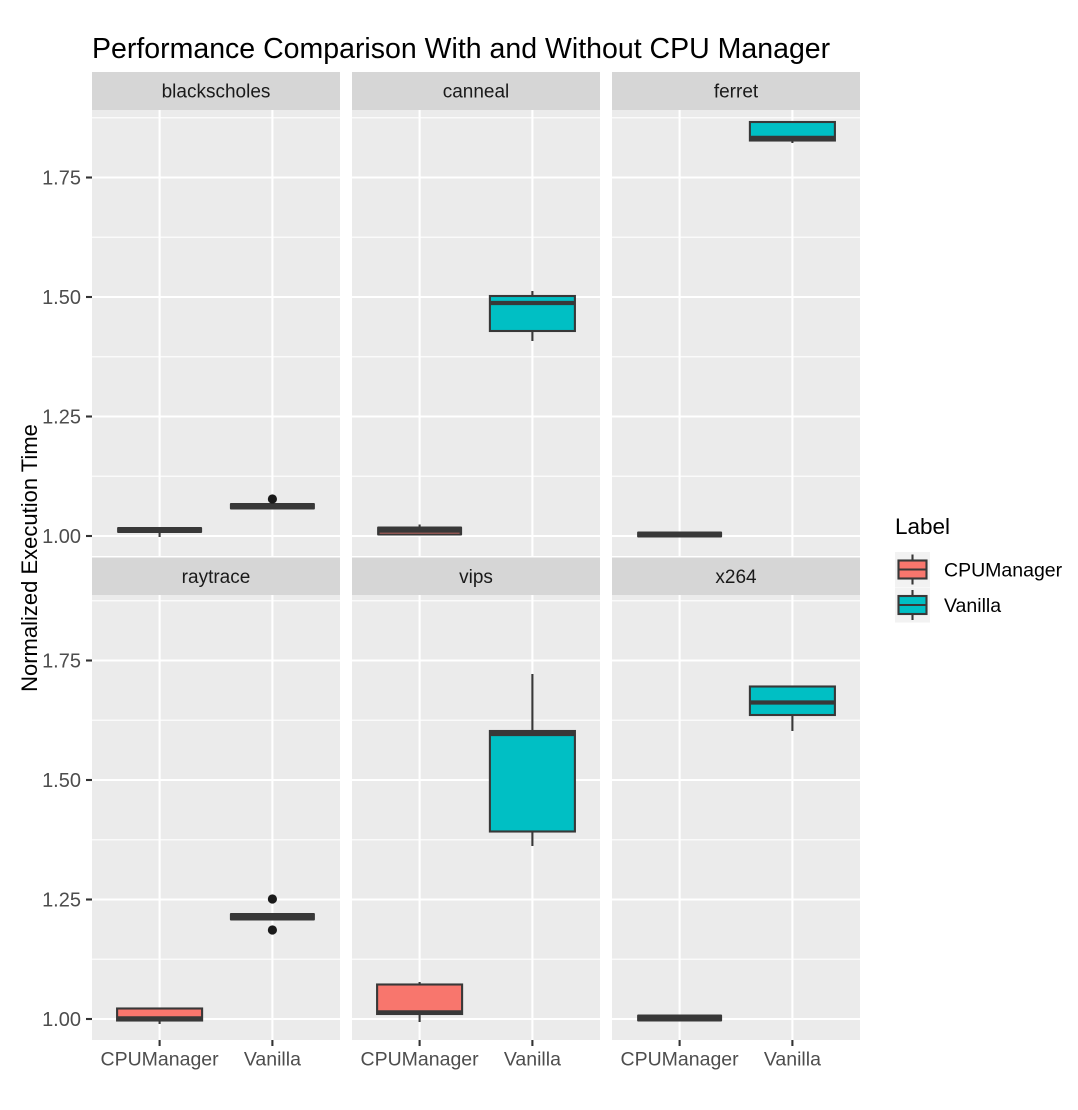  What do you see at coordinates (736, 577) in the screenshot?
I see `svg-text: x264` at bounding box center [736, 577].